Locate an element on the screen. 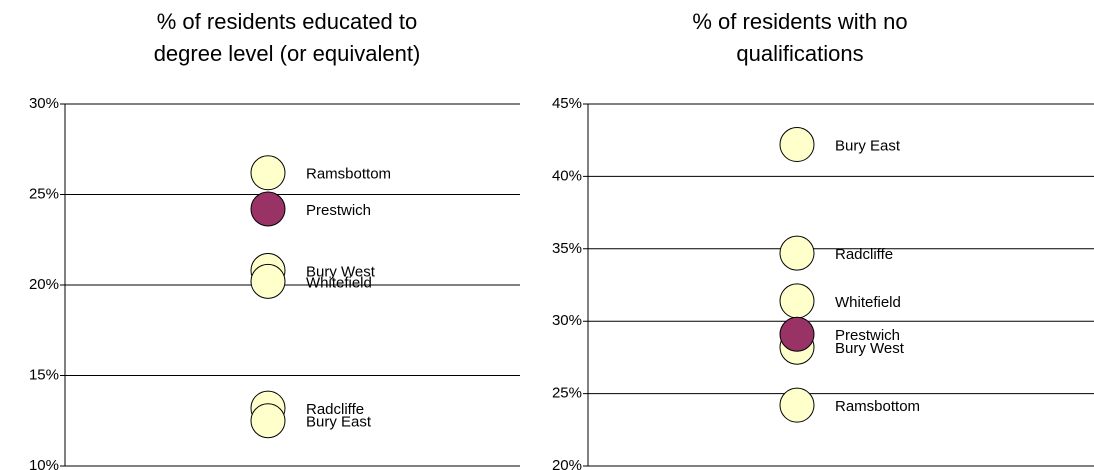  y-tick-label: 40% is located at coordinates (567, 175).